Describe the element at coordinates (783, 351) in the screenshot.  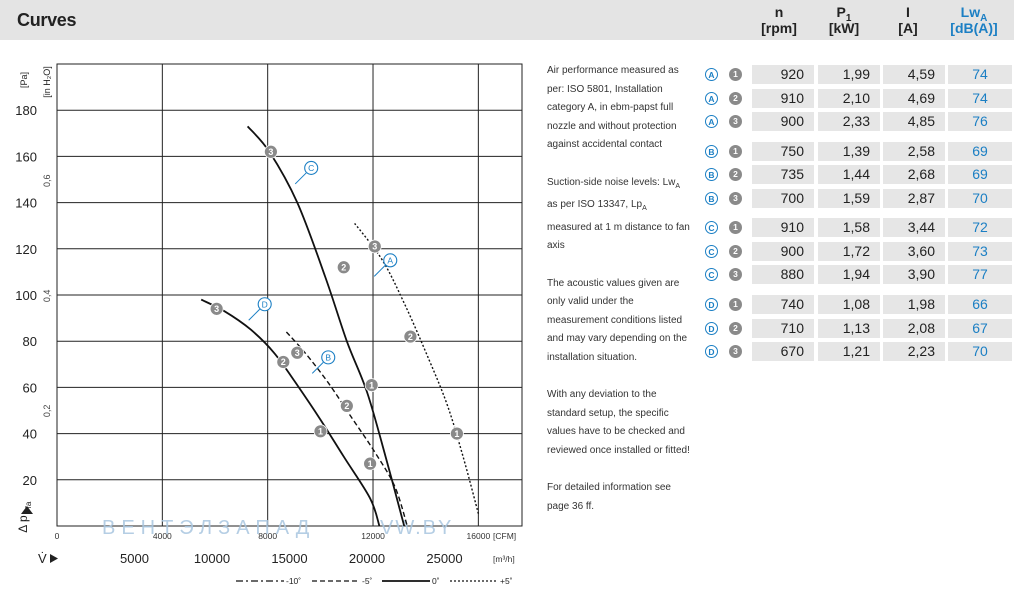
I see `cell-speed: 670` at that location.